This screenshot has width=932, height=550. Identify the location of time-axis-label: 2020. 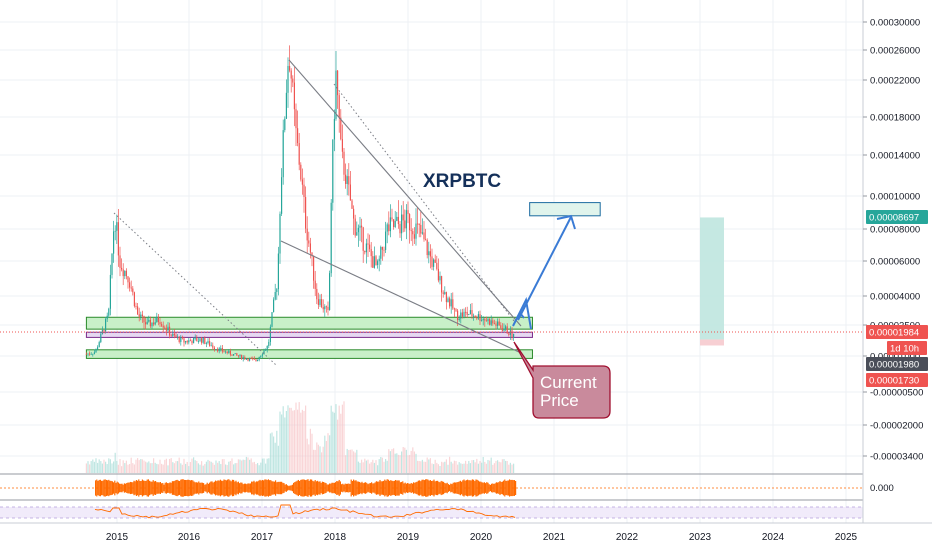
(481, 537).